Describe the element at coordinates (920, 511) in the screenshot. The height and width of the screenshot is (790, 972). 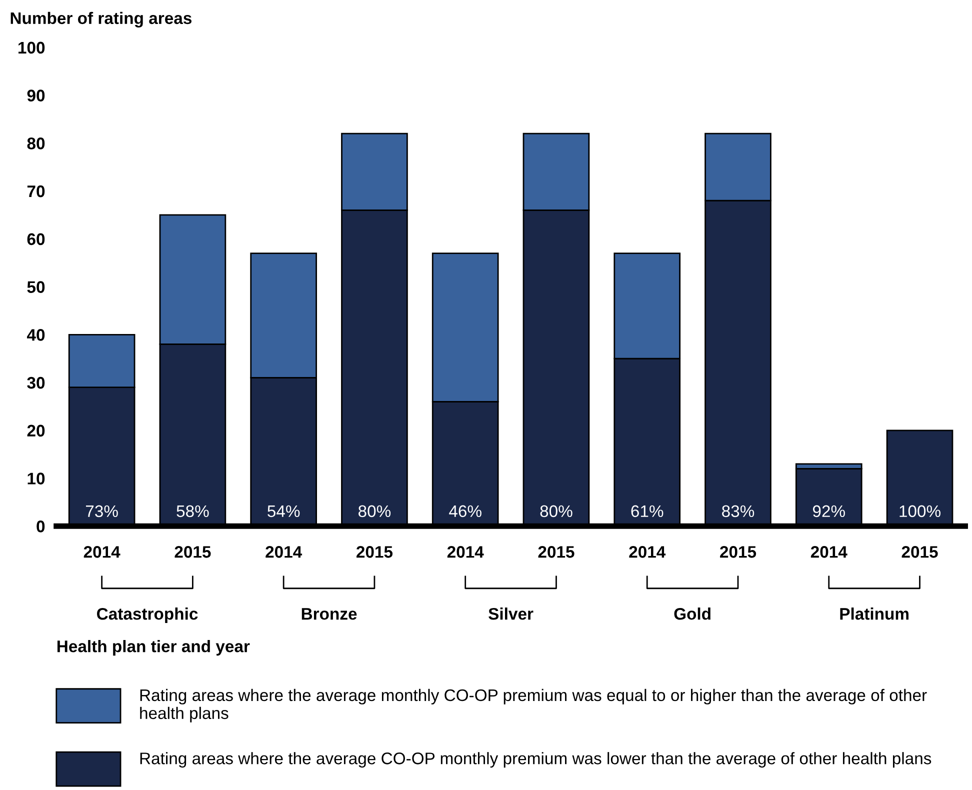
I see `annotation: 100%` at that location.